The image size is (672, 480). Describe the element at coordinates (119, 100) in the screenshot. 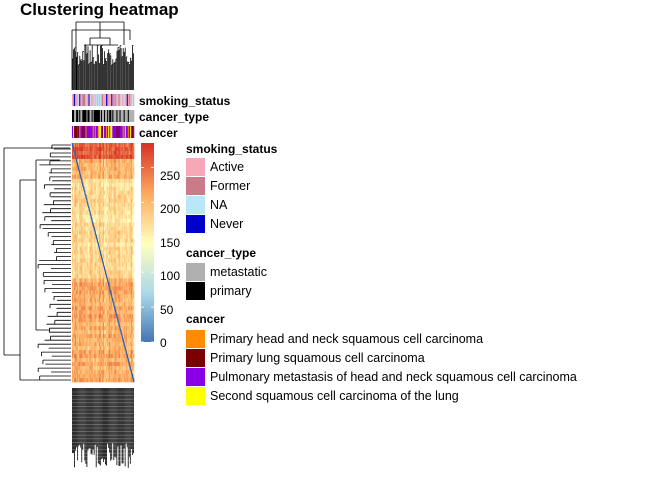

I see `annotation-cell-smoking-status` at that location.